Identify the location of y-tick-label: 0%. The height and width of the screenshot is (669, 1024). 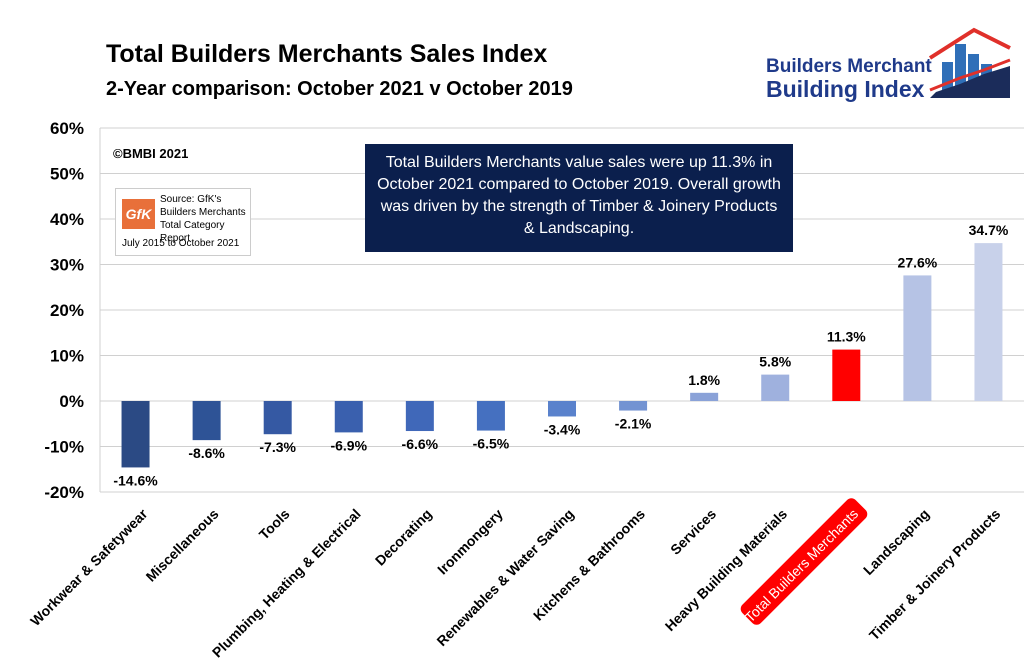
(71, 401).